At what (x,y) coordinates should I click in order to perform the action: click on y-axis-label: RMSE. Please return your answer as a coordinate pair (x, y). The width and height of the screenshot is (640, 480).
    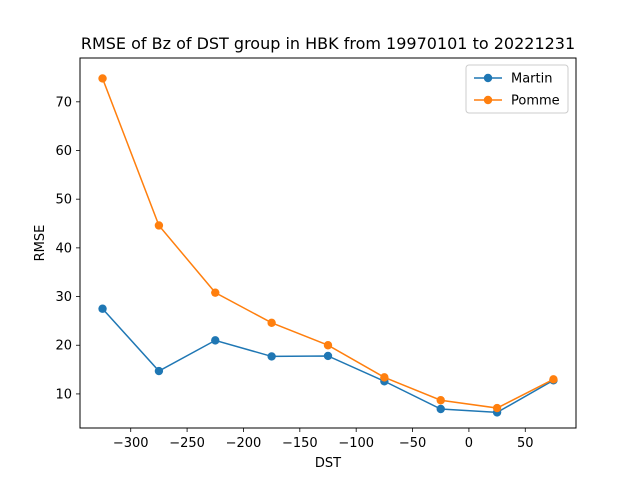
    Looking at the image, I should click on (40, 243).